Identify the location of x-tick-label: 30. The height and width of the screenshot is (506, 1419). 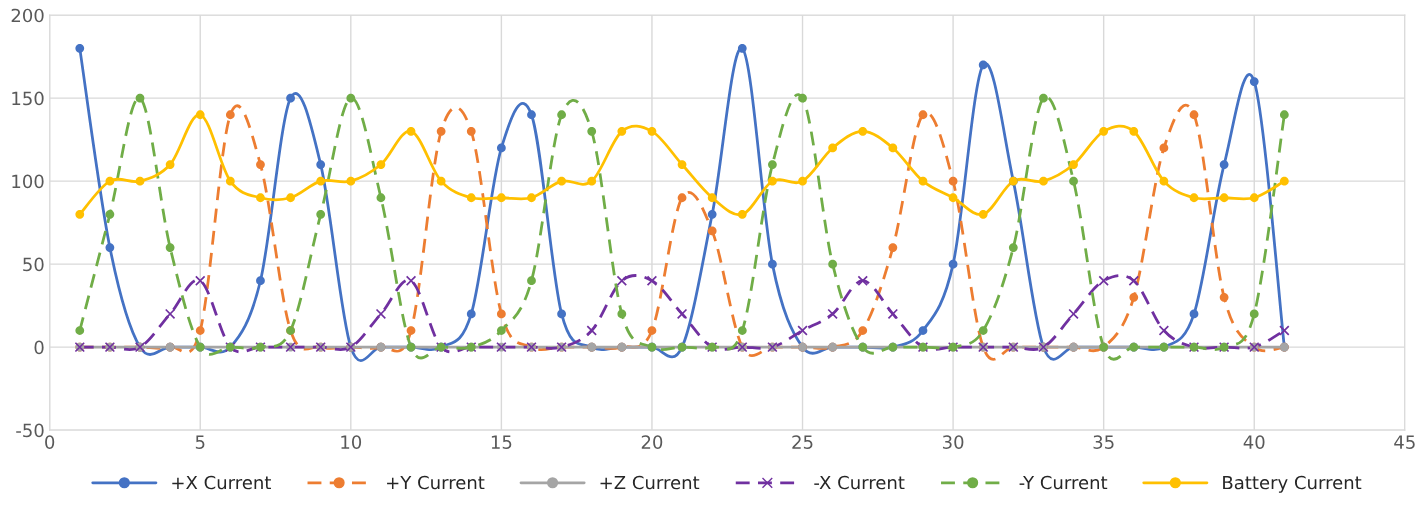
(953, 442).